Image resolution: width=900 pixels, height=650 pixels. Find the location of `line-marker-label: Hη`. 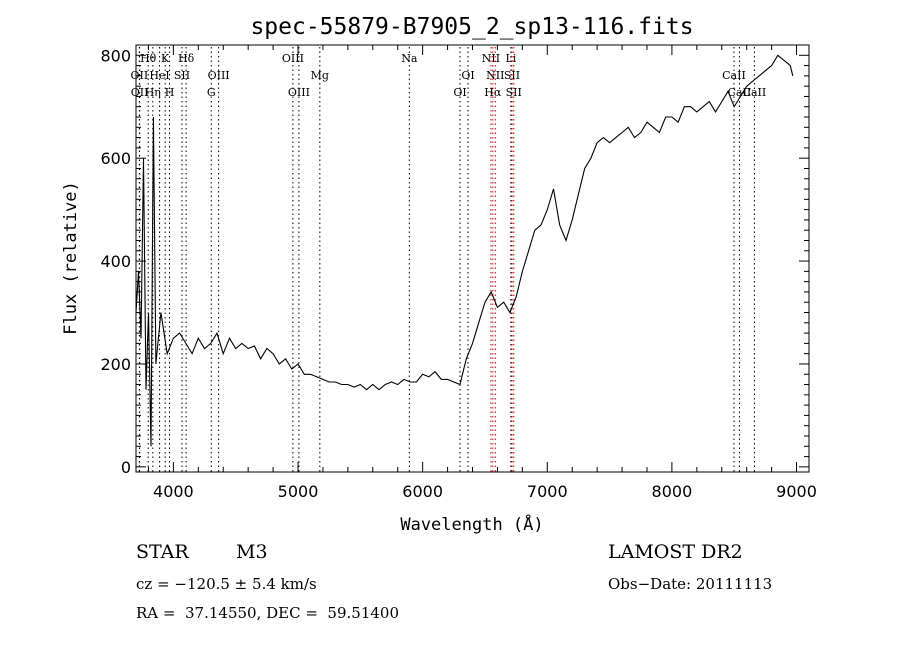

line-marker-label: Hη is located at coordinates (153, 92).